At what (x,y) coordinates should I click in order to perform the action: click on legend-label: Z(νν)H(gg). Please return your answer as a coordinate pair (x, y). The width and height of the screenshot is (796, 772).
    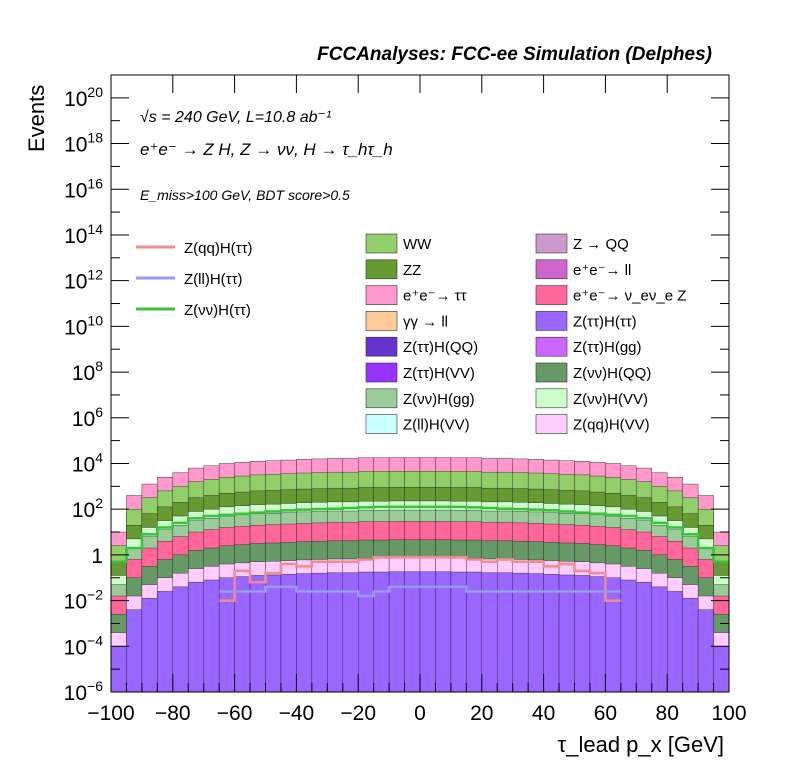
    Looking at the image, I should click on (439, 399).